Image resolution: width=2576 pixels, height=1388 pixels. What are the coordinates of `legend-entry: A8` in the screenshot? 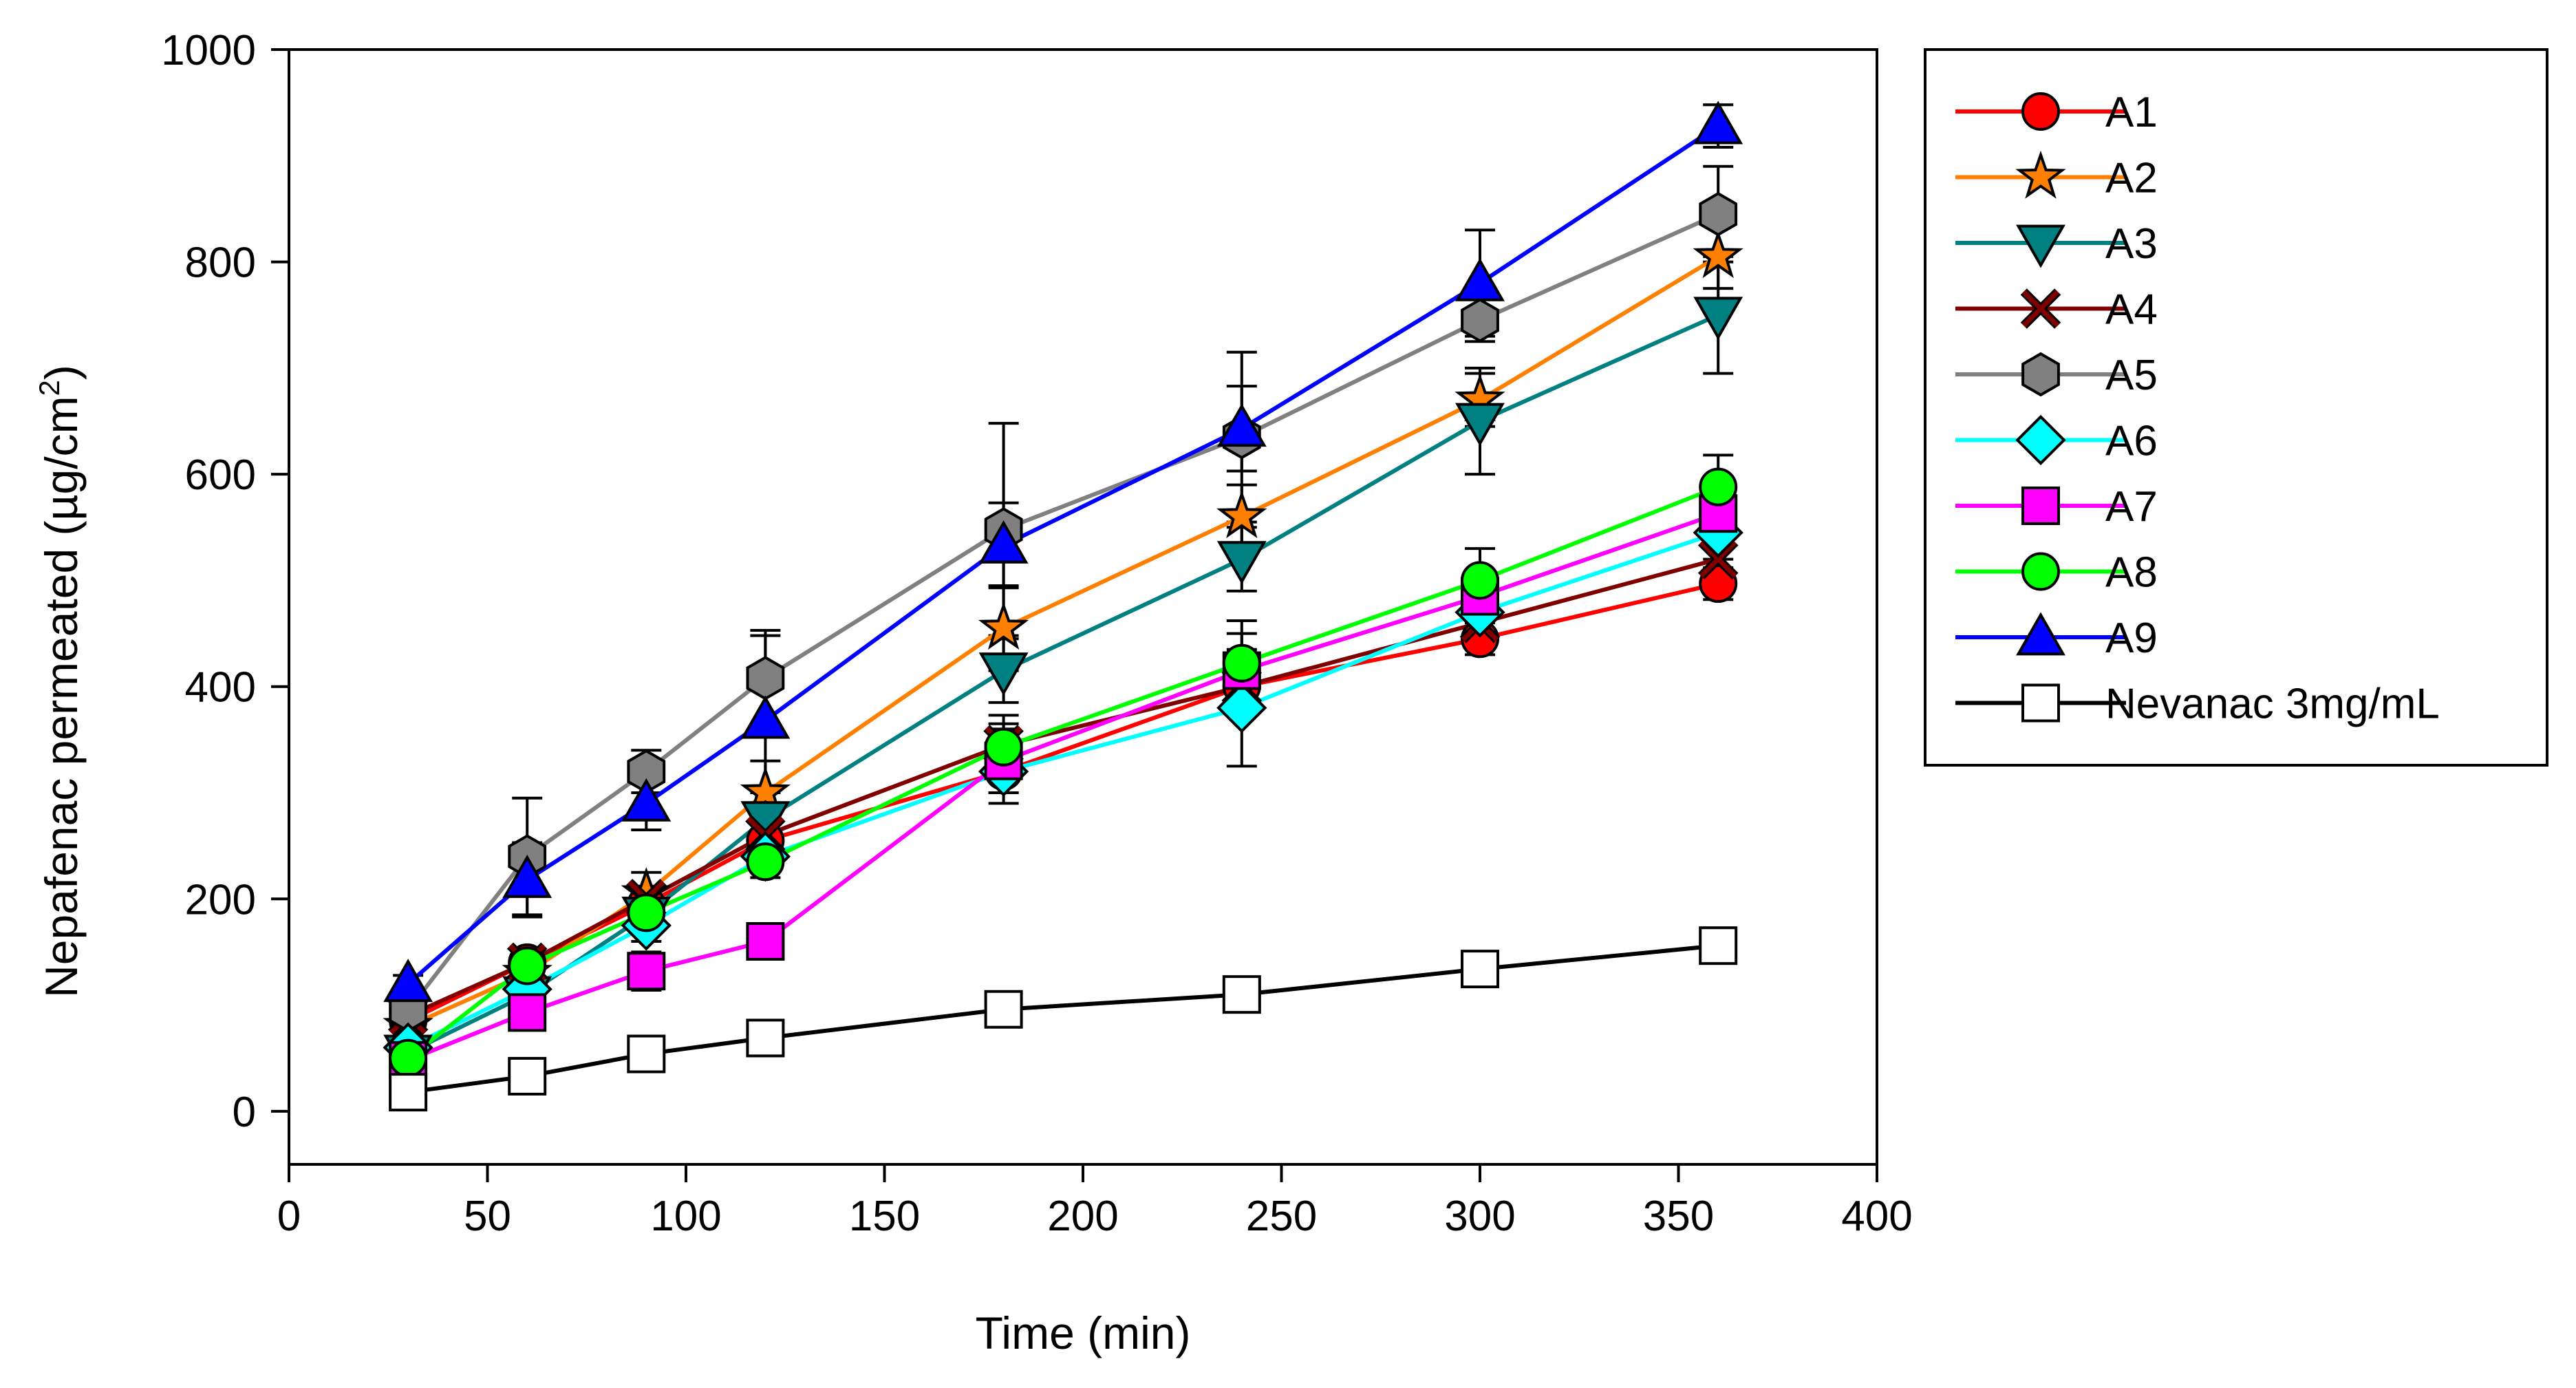 It's located at (2056, 573).